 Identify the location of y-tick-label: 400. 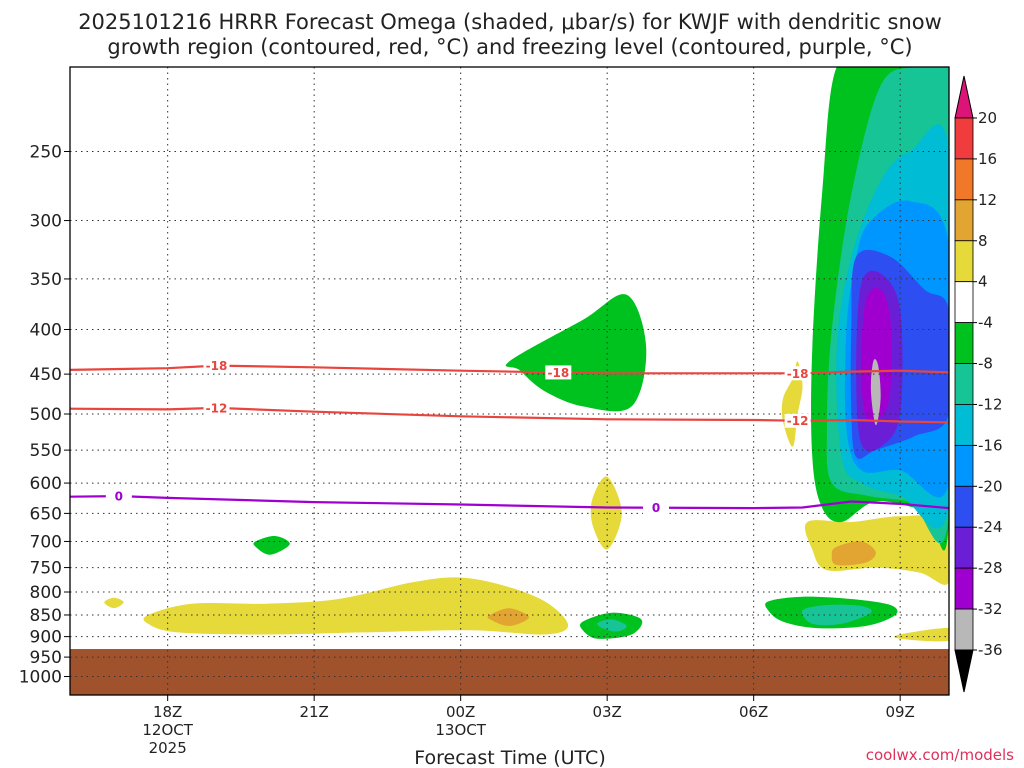
(46, 331).